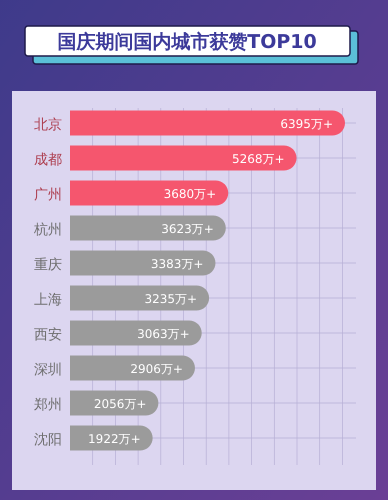 Image resolution: width=388 pixels, height=500 pixels. I want to click on value-label: 2056万+, so click(120, 404).